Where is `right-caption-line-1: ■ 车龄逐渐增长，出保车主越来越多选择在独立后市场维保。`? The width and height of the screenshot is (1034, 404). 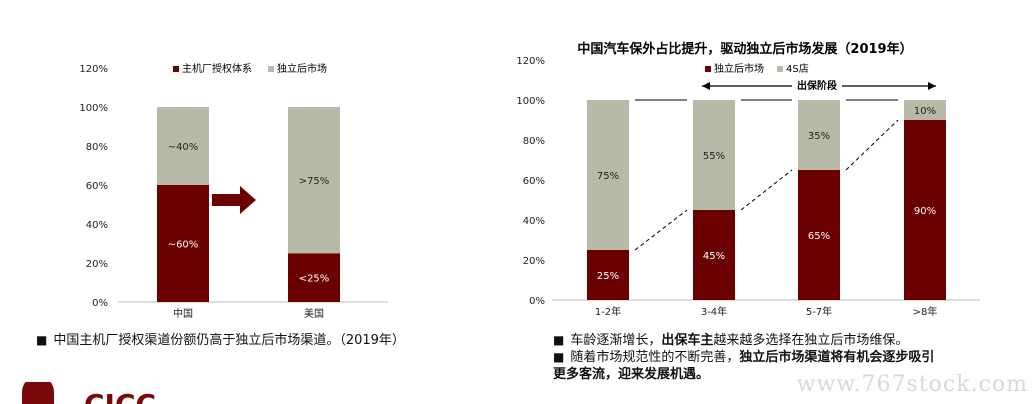 right-caption-line-1: ■ 车龄逐渐增长，出保车主越来越多选择在独立后市场维保。 is located at coordinates (731, 340).